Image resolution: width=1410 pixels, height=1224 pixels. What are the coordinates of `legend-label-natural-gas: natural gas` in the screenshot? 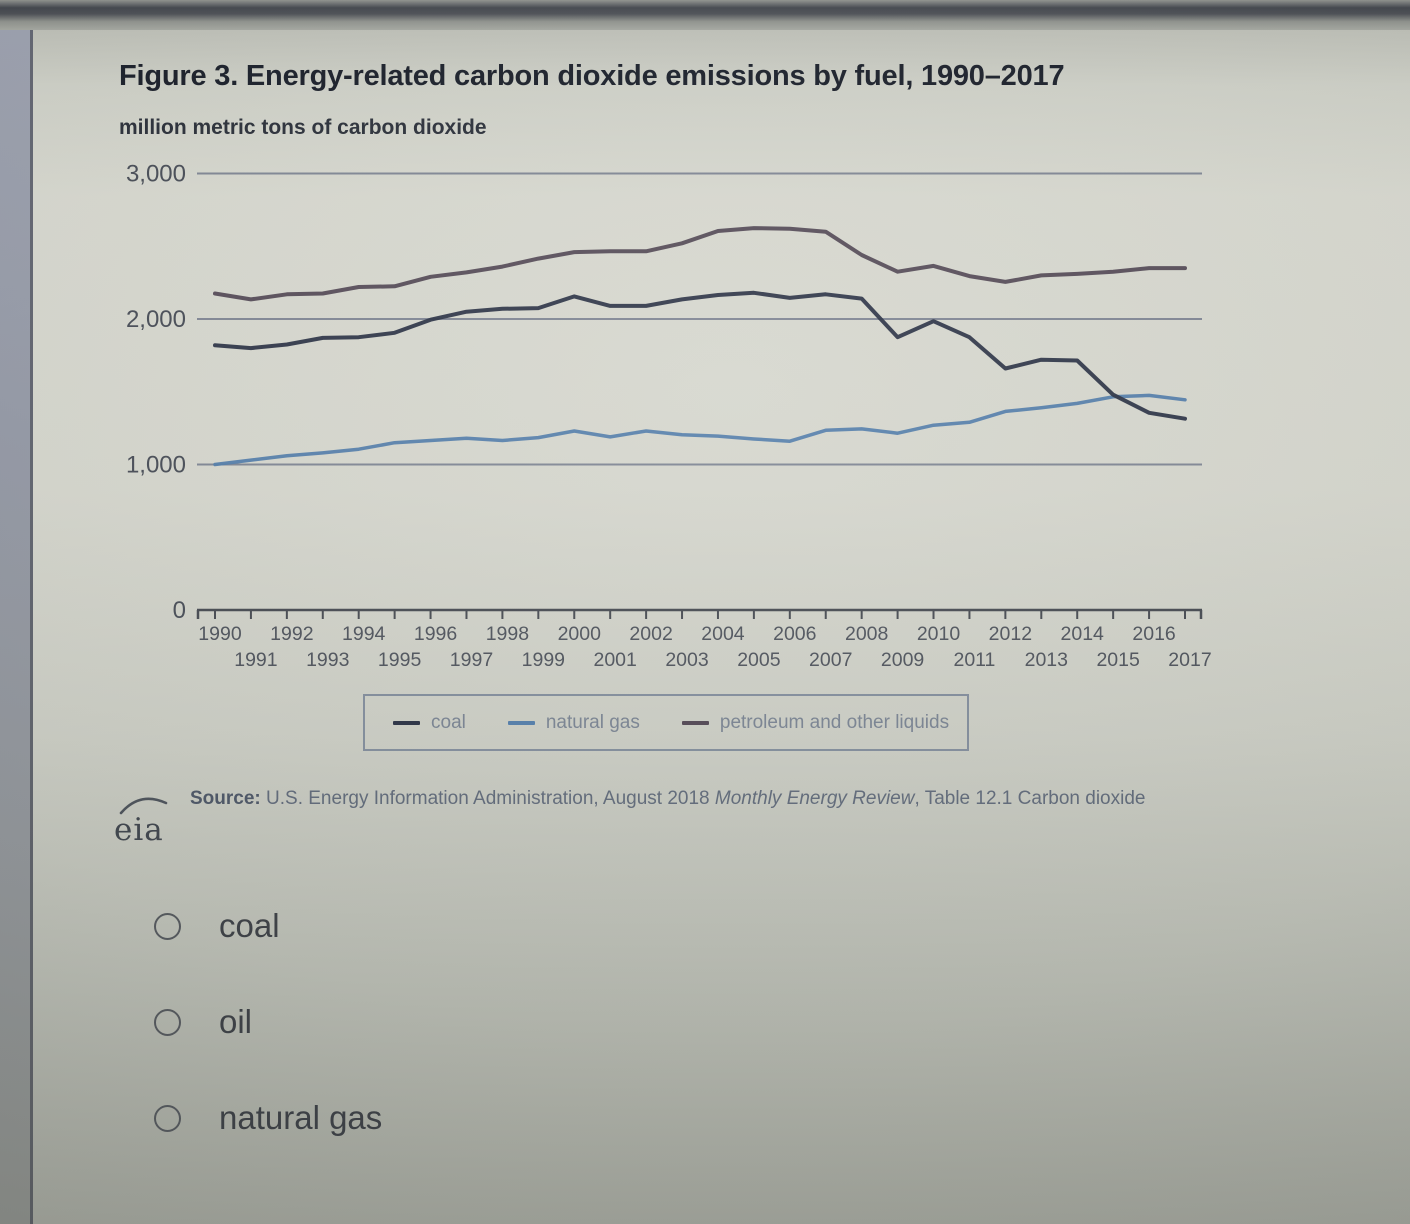 It's located at (592, 722).